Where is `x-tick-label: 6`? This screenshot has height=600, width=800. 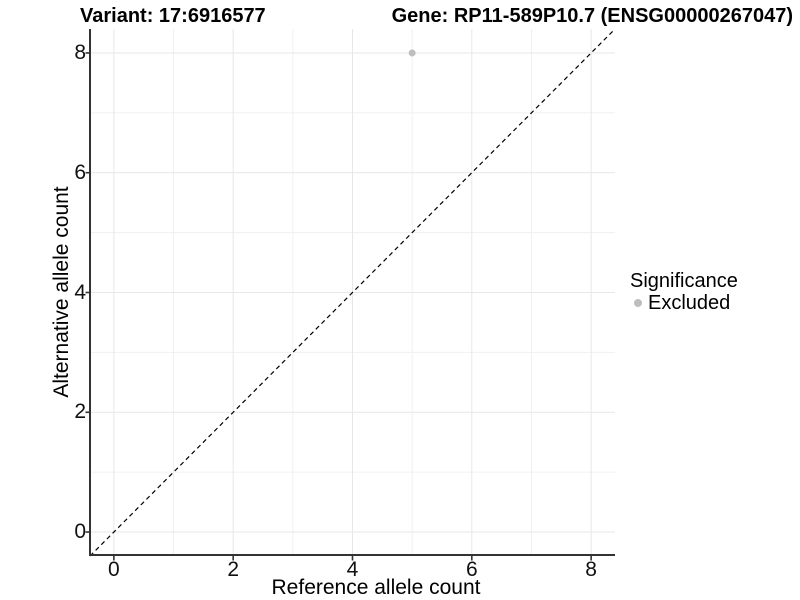 x-tick-label: 6 is located at coordinates (471, 569).